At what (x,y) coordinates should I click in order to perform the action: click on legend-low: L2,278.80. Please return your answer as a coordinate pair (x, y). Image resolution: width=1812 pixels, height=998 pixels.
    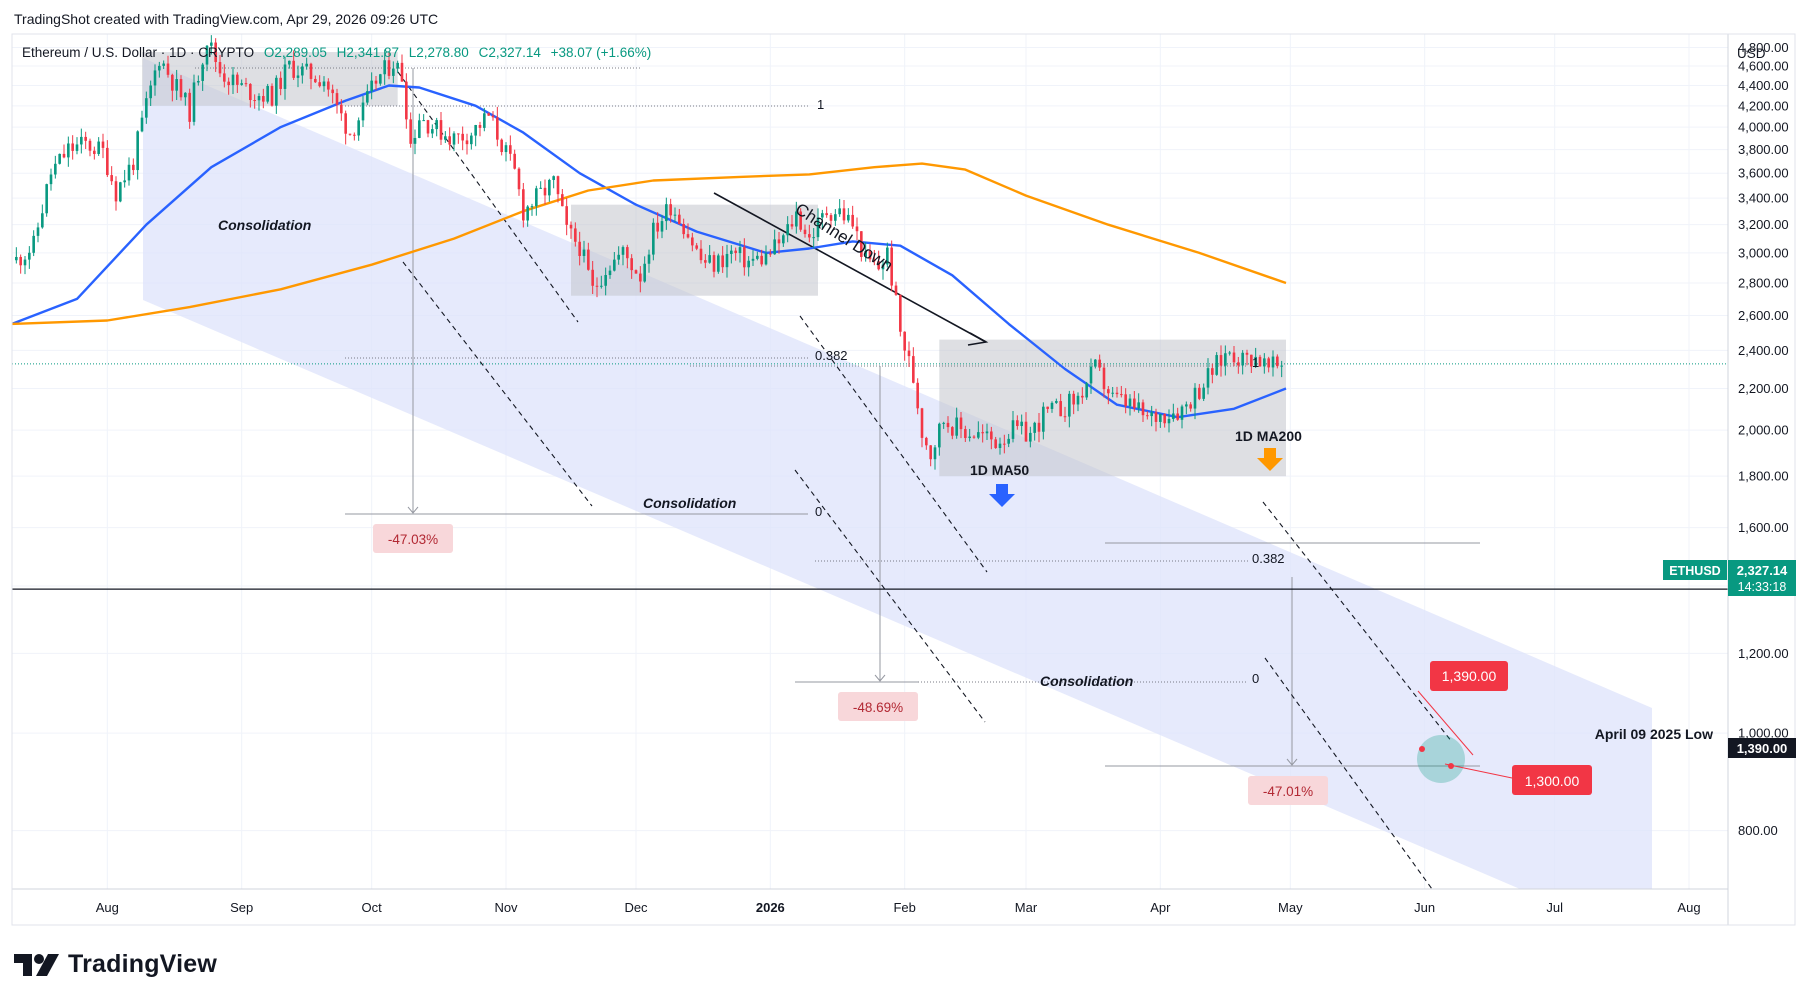
    Looking at the image, I should click on (439, 52).